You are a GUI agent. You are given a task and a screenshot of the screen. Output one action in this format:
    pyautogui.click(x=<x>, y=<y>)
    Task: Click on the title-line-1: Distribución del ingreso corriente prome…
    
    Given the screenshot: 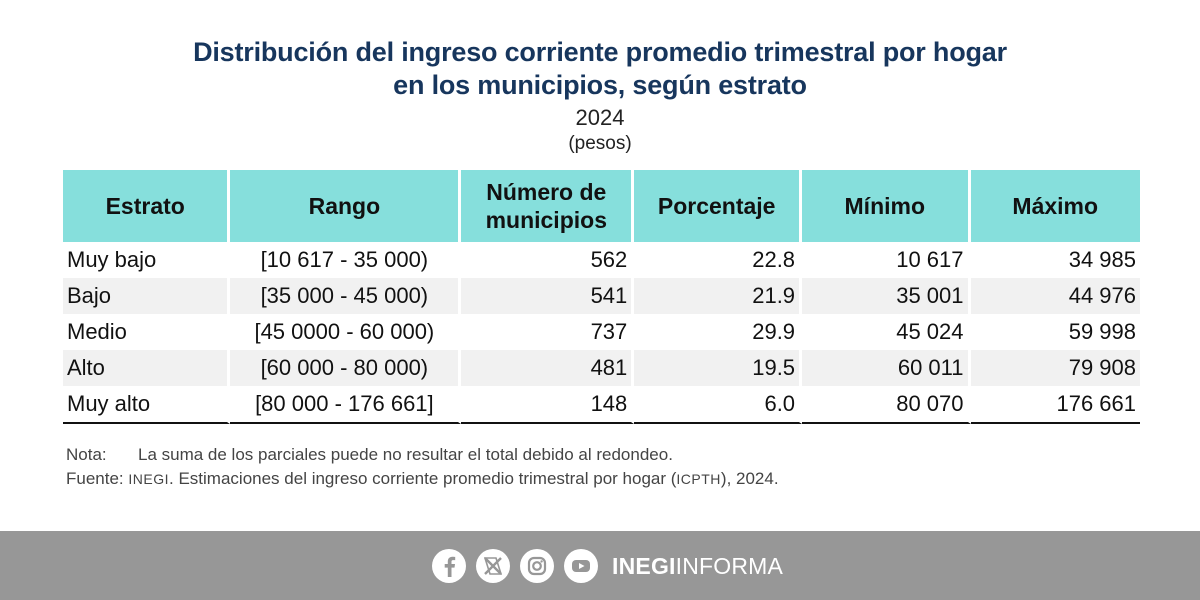 What is the action you would take?
    pyautogui.click(x=600, y=52)
    